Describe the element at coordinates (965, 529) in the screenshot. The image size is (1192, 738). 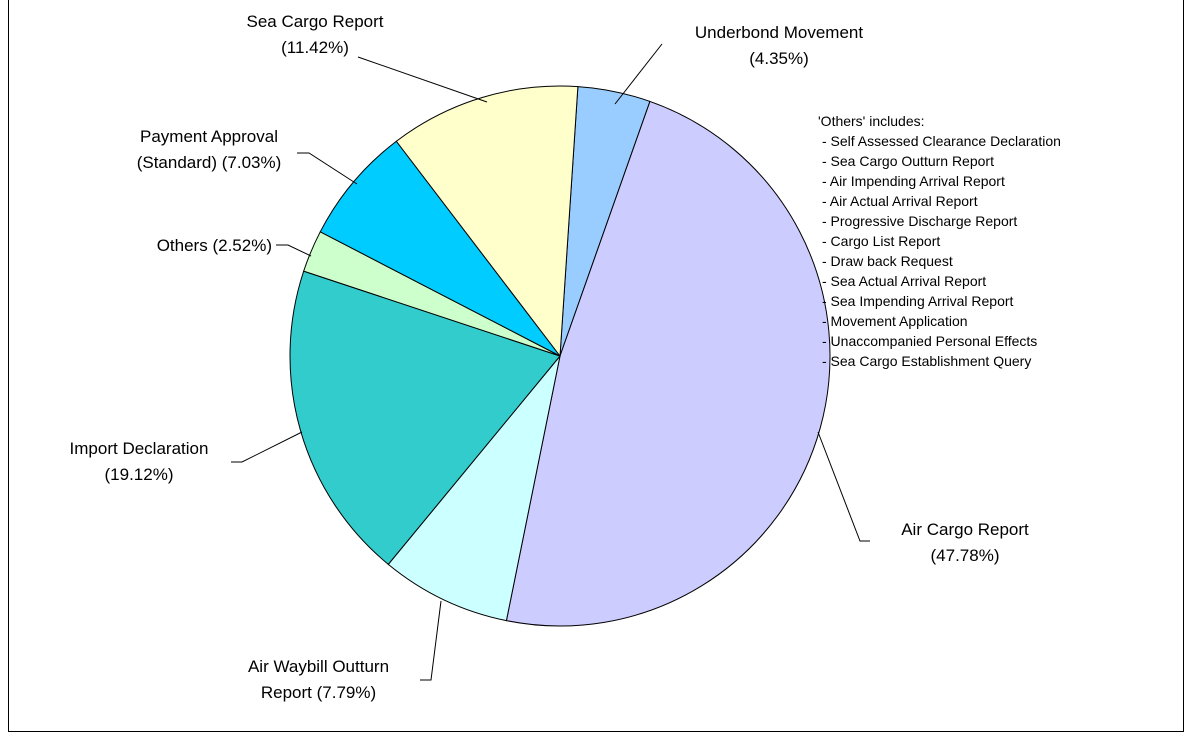
I see `slice-name: Air Cargo Report` at that location.